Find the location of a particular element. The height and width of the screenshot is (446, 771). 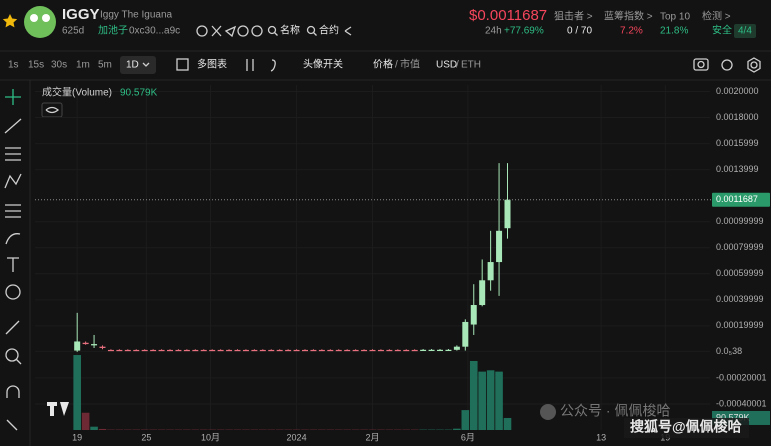

y-tick-label: 0.0018000 is located at coordinates (737, 117).